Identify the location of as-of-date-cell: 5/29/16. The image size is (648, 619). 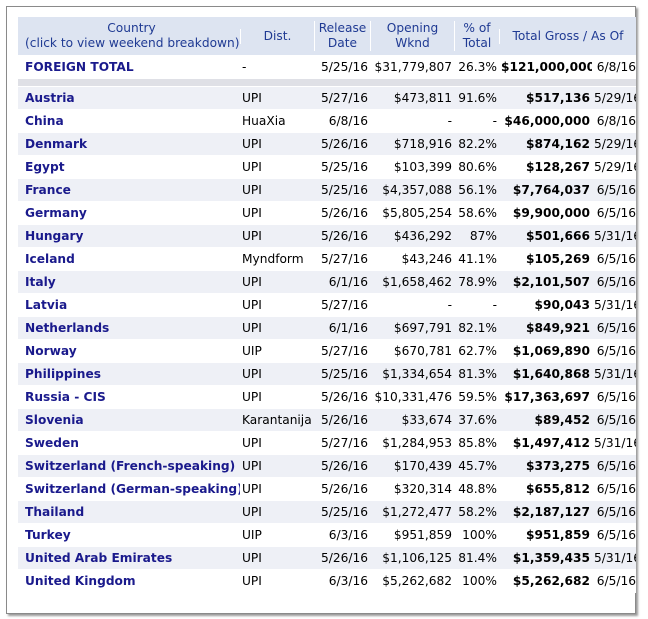
(615, 167).